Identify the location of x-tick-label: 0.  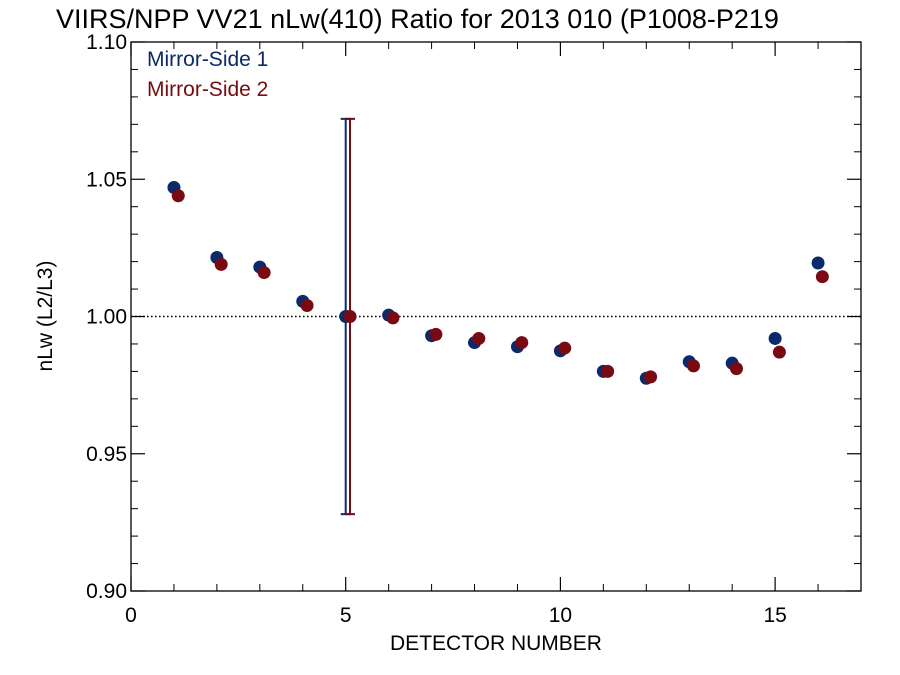
(131, 615).